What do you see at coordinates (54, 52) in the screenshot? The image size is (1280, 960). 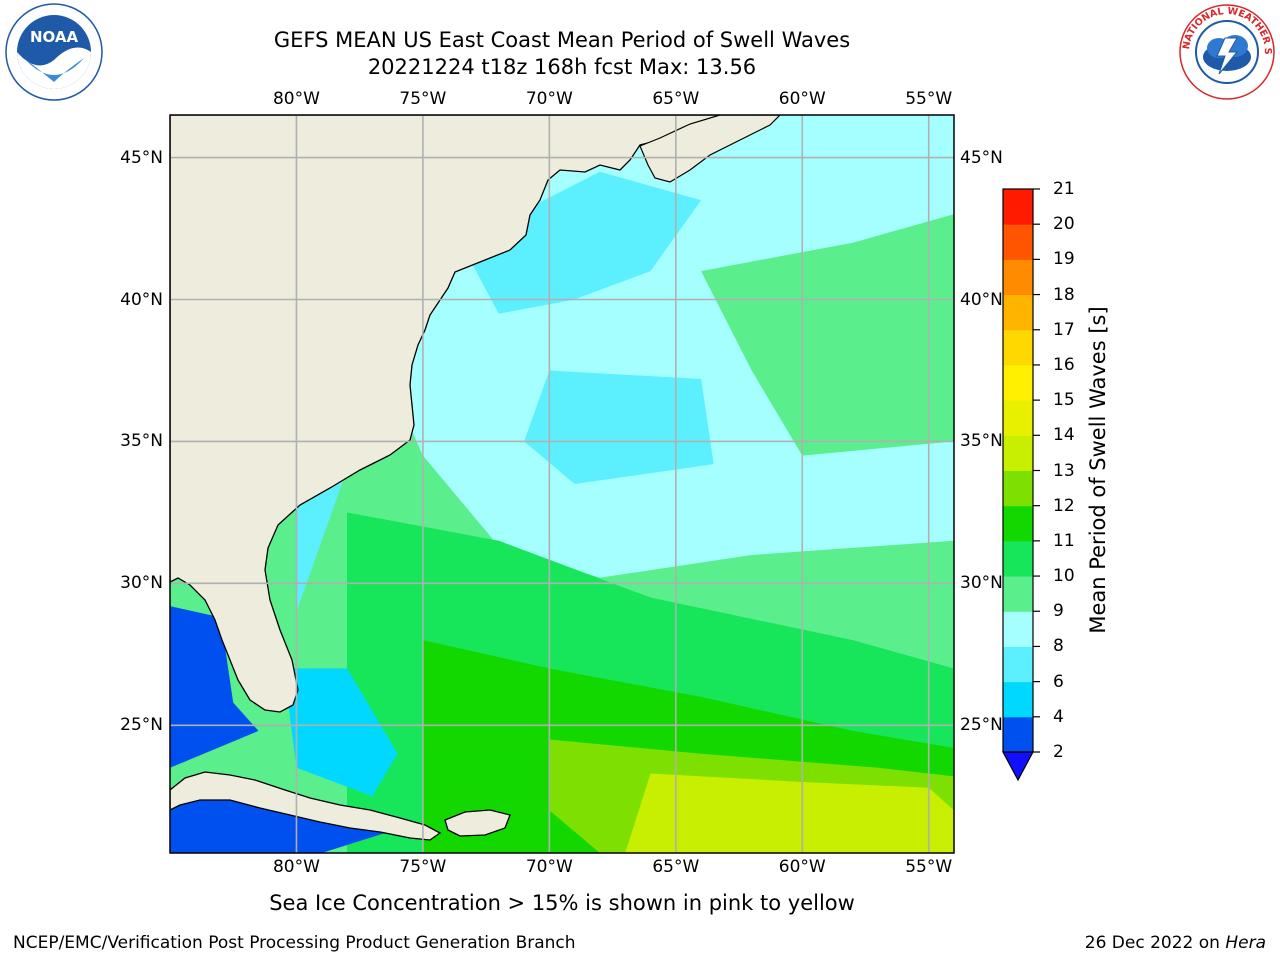 I see `noaa-logo: NOAA` at bounding box center [54, 52].